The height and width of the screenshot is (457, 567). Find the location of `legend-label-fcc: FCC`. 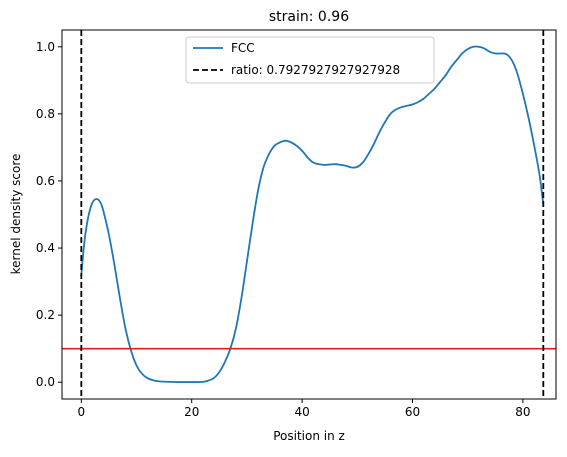

legend-label-fcc: FCC is located at coordinates (243, 48).